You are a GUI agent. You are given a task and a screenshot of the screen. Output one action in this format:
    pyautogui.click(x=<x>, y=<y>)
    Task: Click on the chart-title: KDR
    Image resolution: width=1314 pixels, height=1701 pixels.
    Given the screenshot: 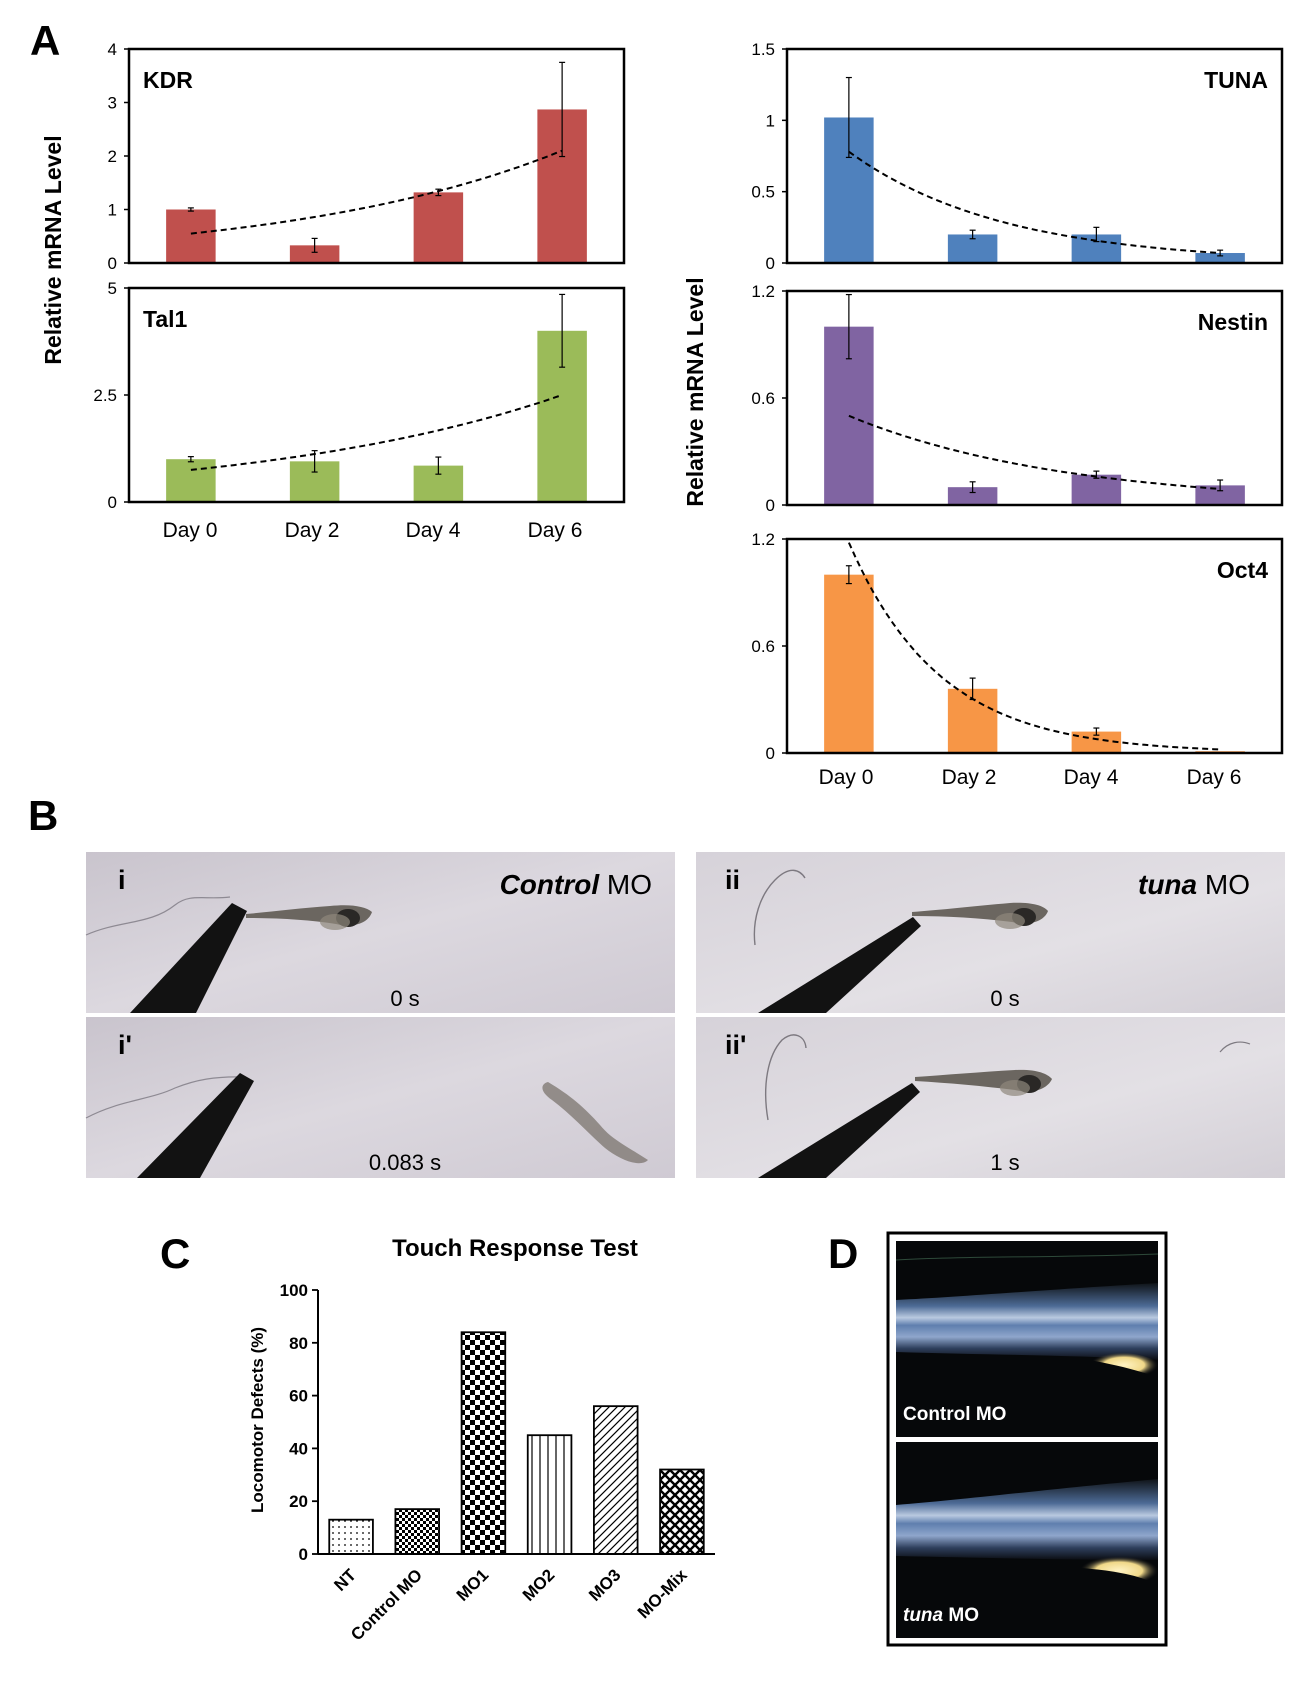 What is the action you would take?
    pyautogui.click(x=168, y=80)
    